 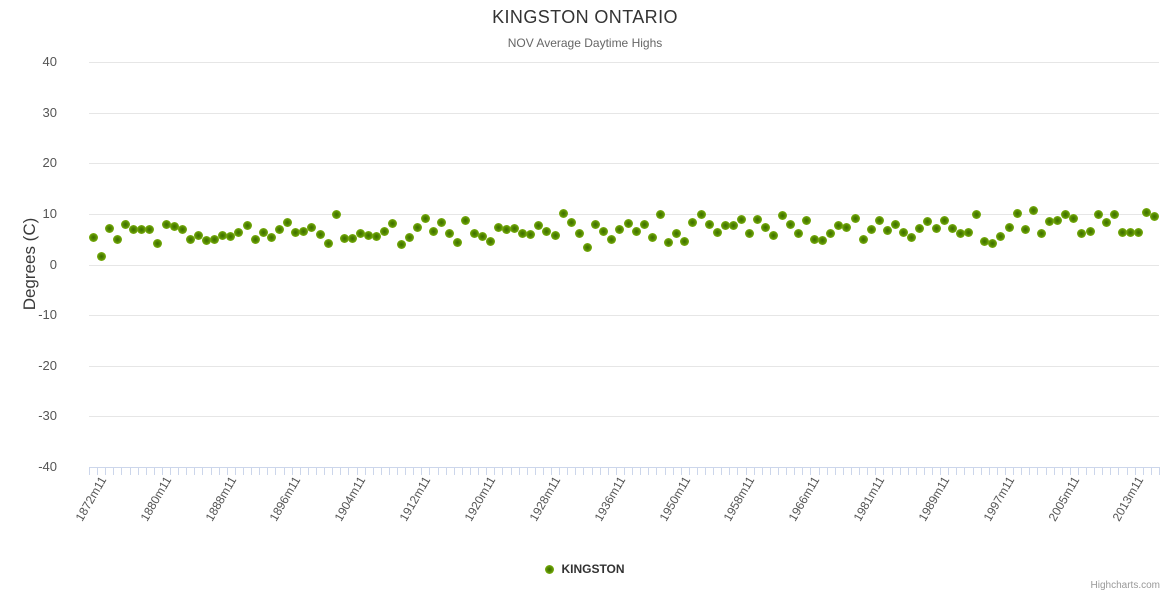 What do you see at coordinates (585, 569) in the screenshot?
I see `legend-item-kingston: KINGSTON` at bounding box center [585, 569].